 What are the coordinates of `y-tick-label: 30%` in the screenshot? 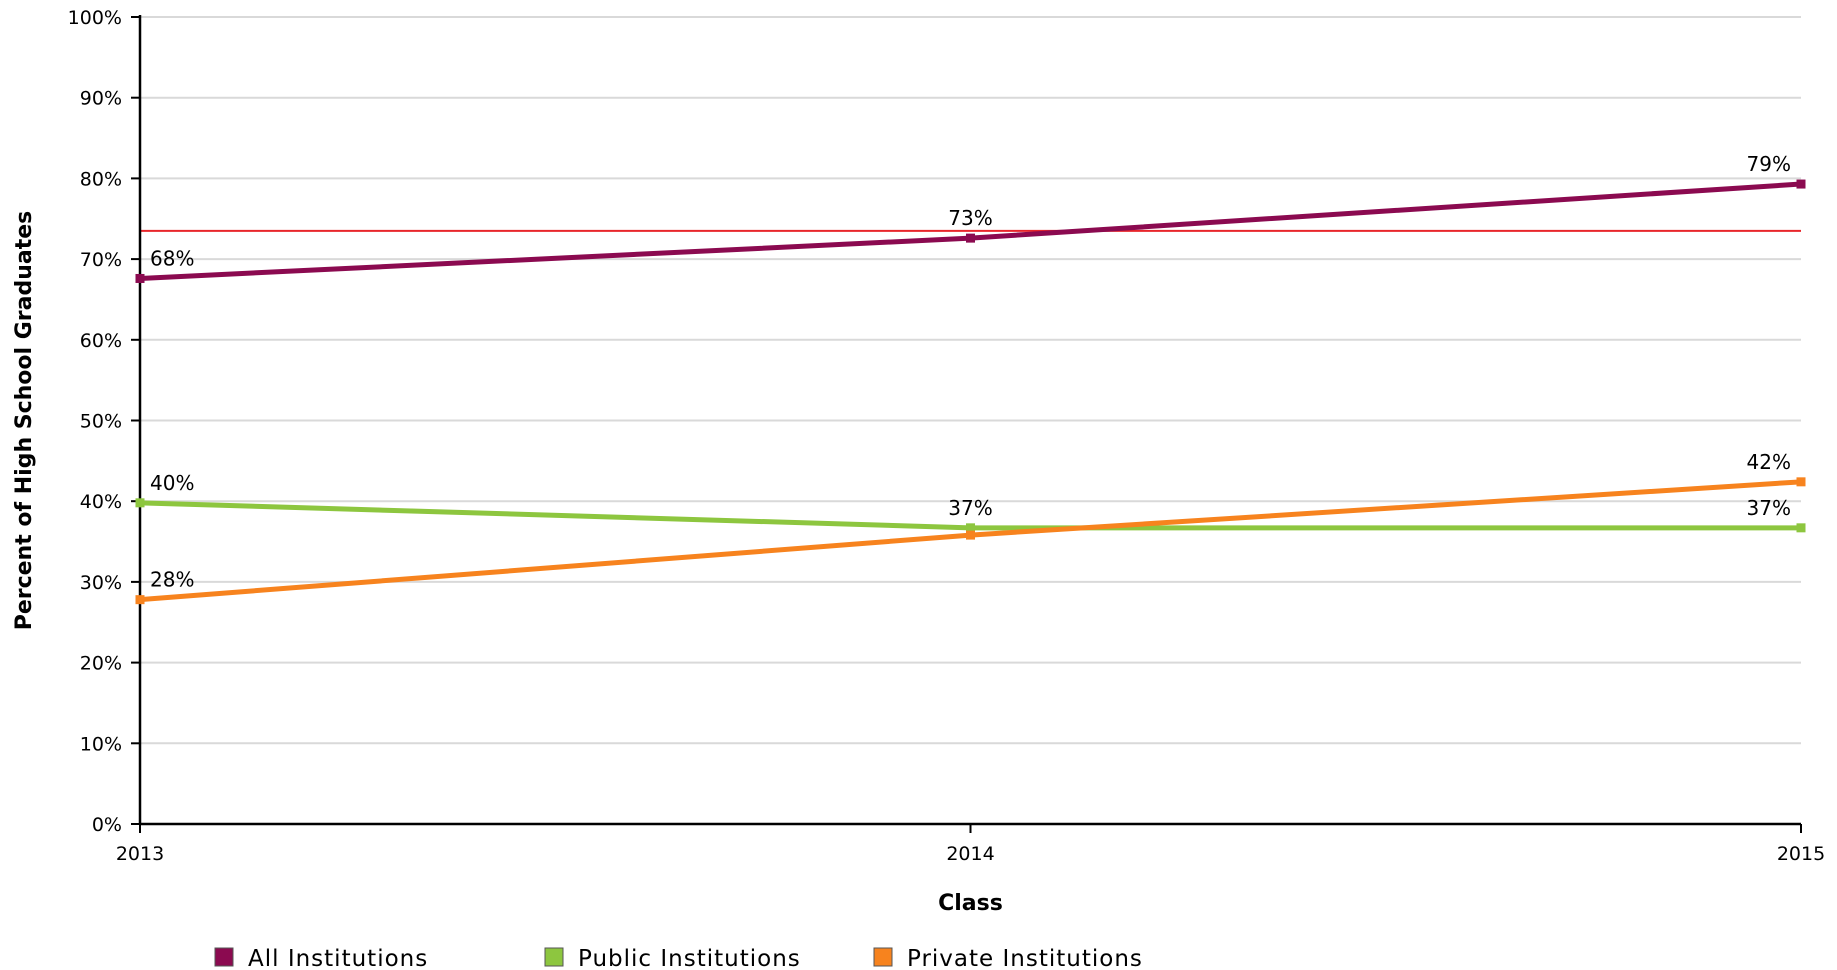 It's located at (101, 583).